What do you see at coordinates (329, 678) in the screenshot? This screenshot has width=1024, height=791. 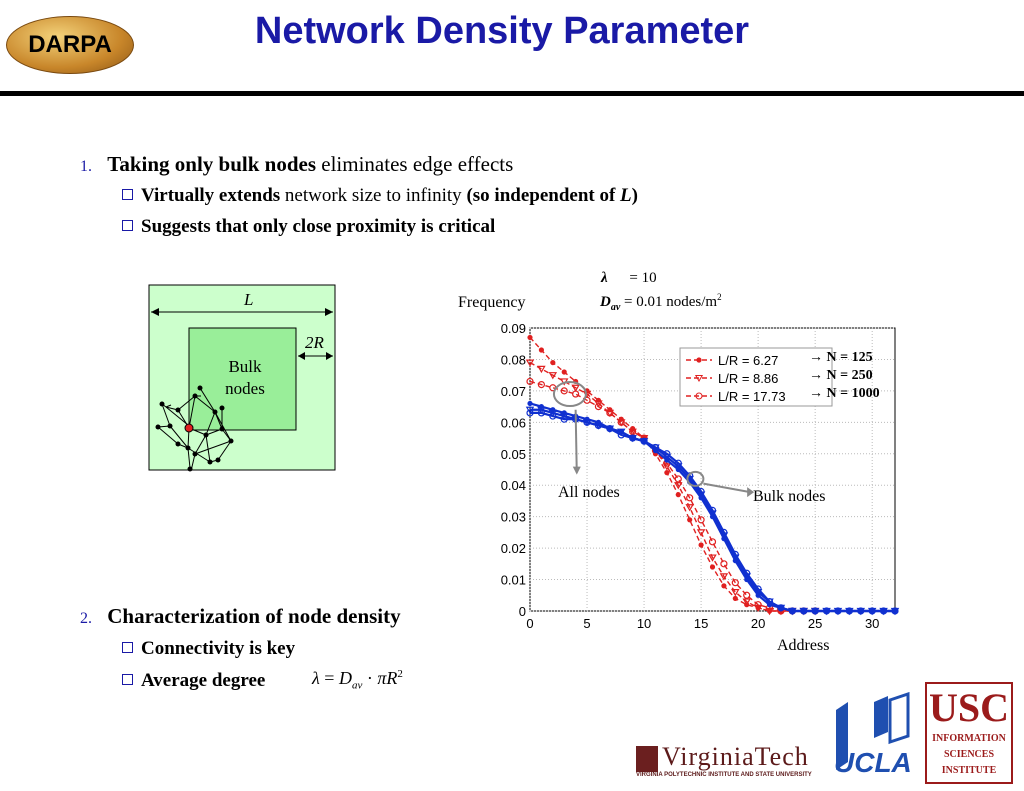 I see `formula-eq: =` at bounding box center [329, 678].